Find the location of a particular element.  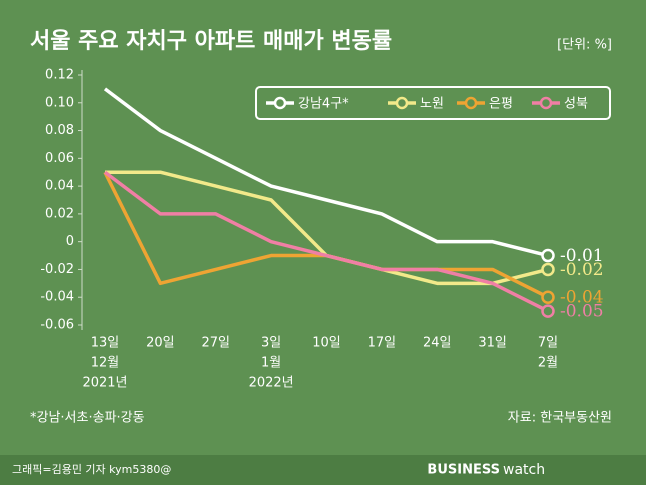

y-tick-label: 0.10 is located at coordinates (59, 102).